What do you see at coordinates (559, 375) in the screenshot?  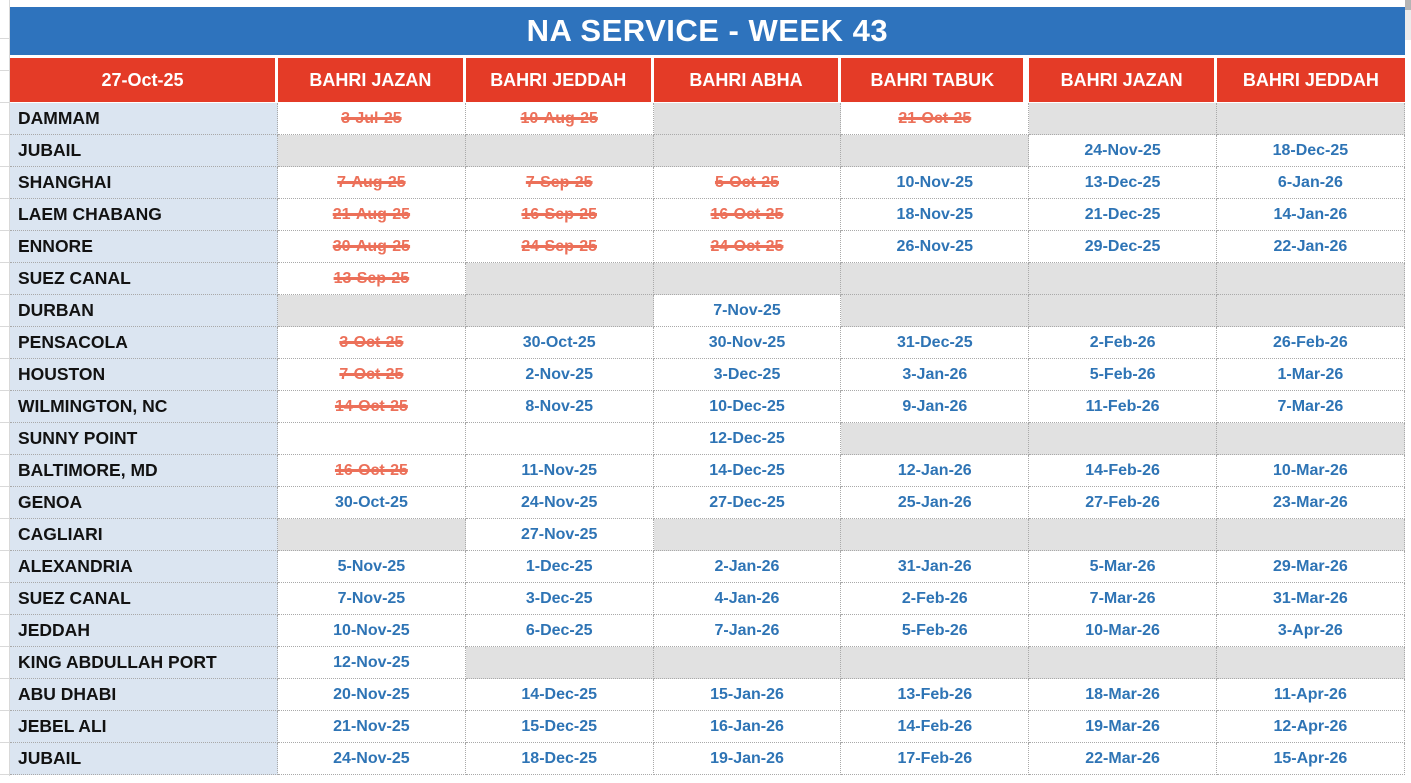 I see `schedule-cell: 2-Nov-25` at bounding box center [559, 375].